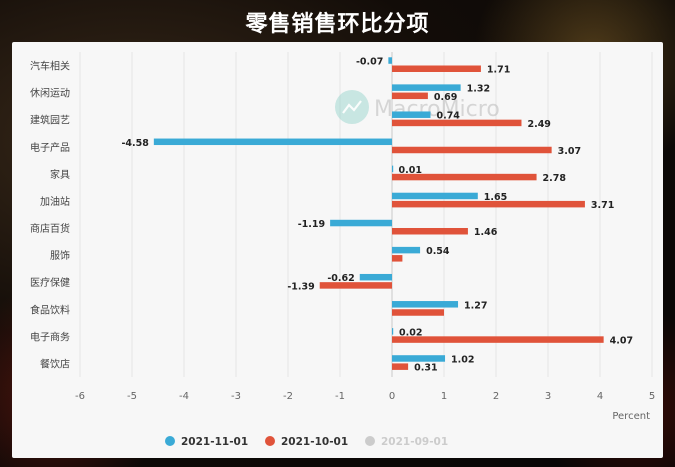 The width and height of the screenshot is (675, 467). What do you see at coordinates (300, 286) in the screenshot?
I see `data-label: -1.39` at bounding box center [300, 286].